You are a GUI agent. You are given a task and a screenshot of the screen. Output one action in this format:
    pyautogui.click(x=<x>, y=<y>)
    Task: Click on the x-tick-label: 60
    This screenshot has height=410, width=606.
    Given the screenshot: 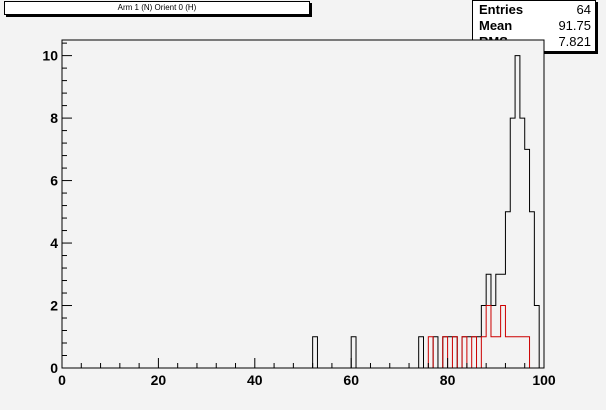 What is the action you would take?
    pyautogui.click(x=351, y=380)
    